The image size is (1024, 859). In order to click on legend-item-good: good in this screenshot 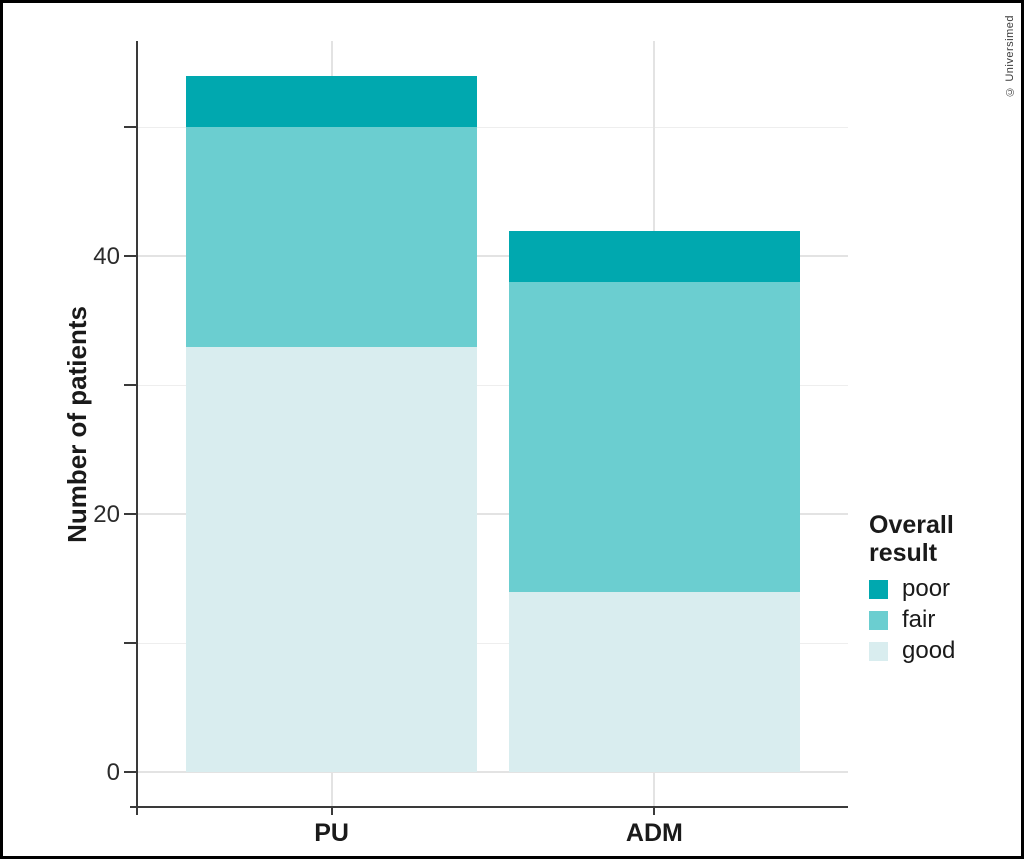, I will do `click(945, 651)`.